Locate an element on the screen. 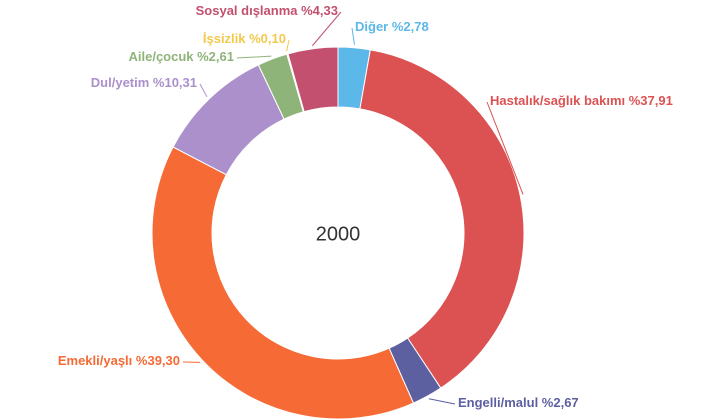 The width and height of the screenshot is (720, 420). category-name: Sosyal dışlanma is located at coordinates (247, 10).